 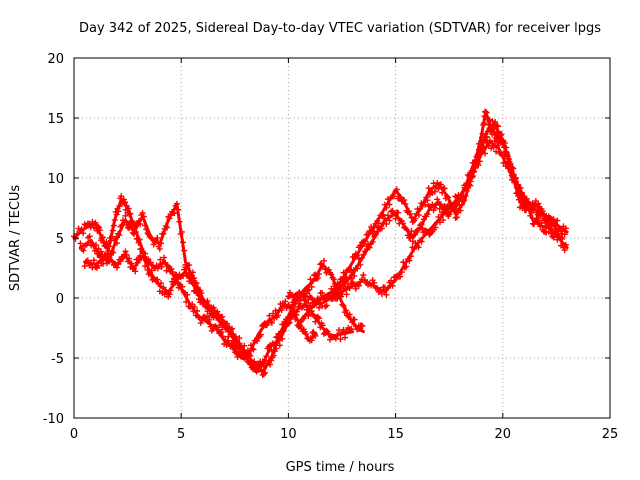 I want to click on x-tick-label: 15, so click(x=395, y=434).